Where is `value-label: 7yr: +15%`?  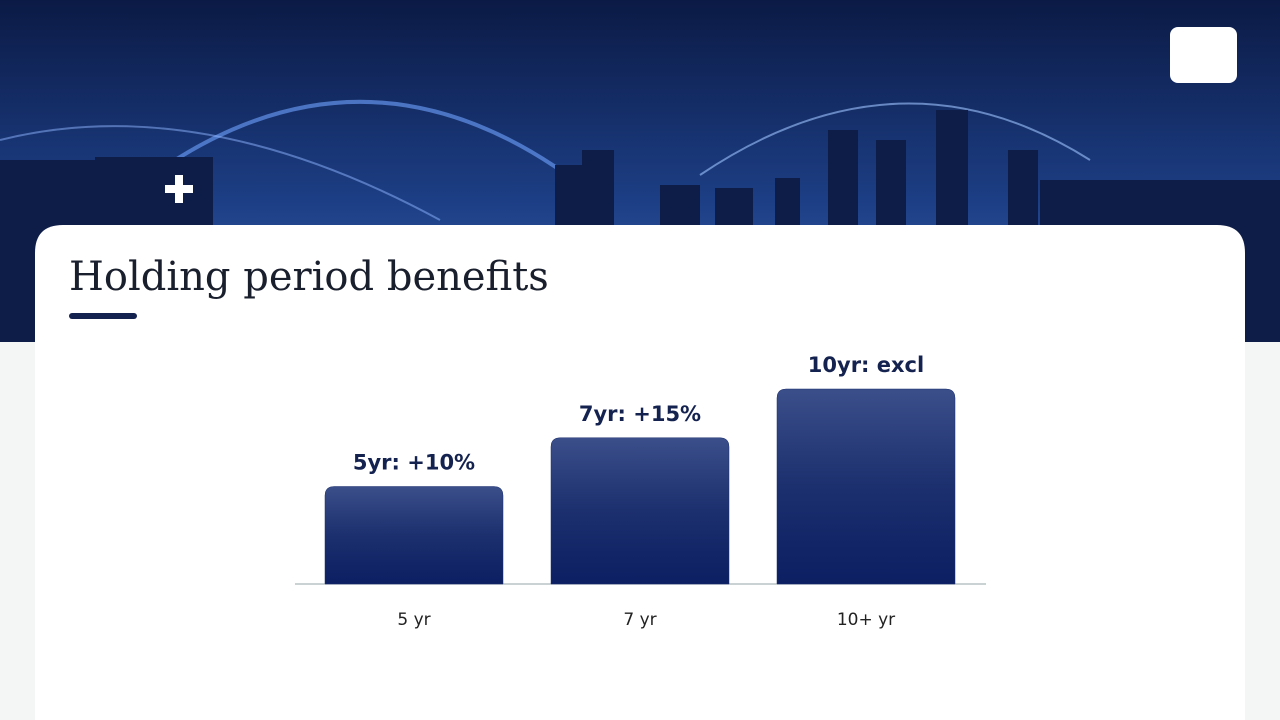 value-label: 7yr: +15% is located at coordinates (640, 414).